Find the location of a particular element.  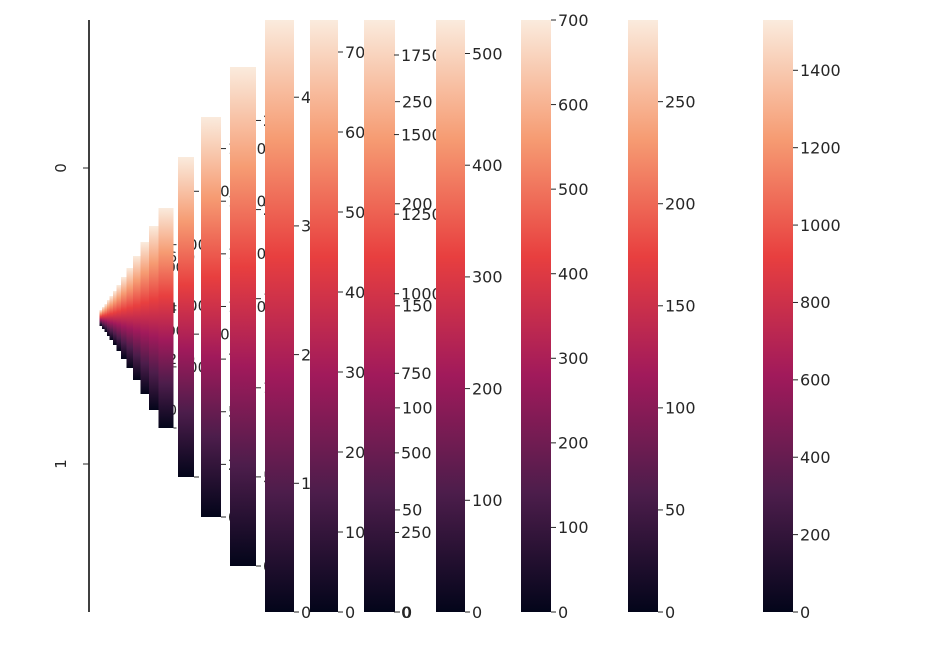

colorbar: 0 250 500 750 1000 1250 1500 1750 is located at coordinates (404, 321).